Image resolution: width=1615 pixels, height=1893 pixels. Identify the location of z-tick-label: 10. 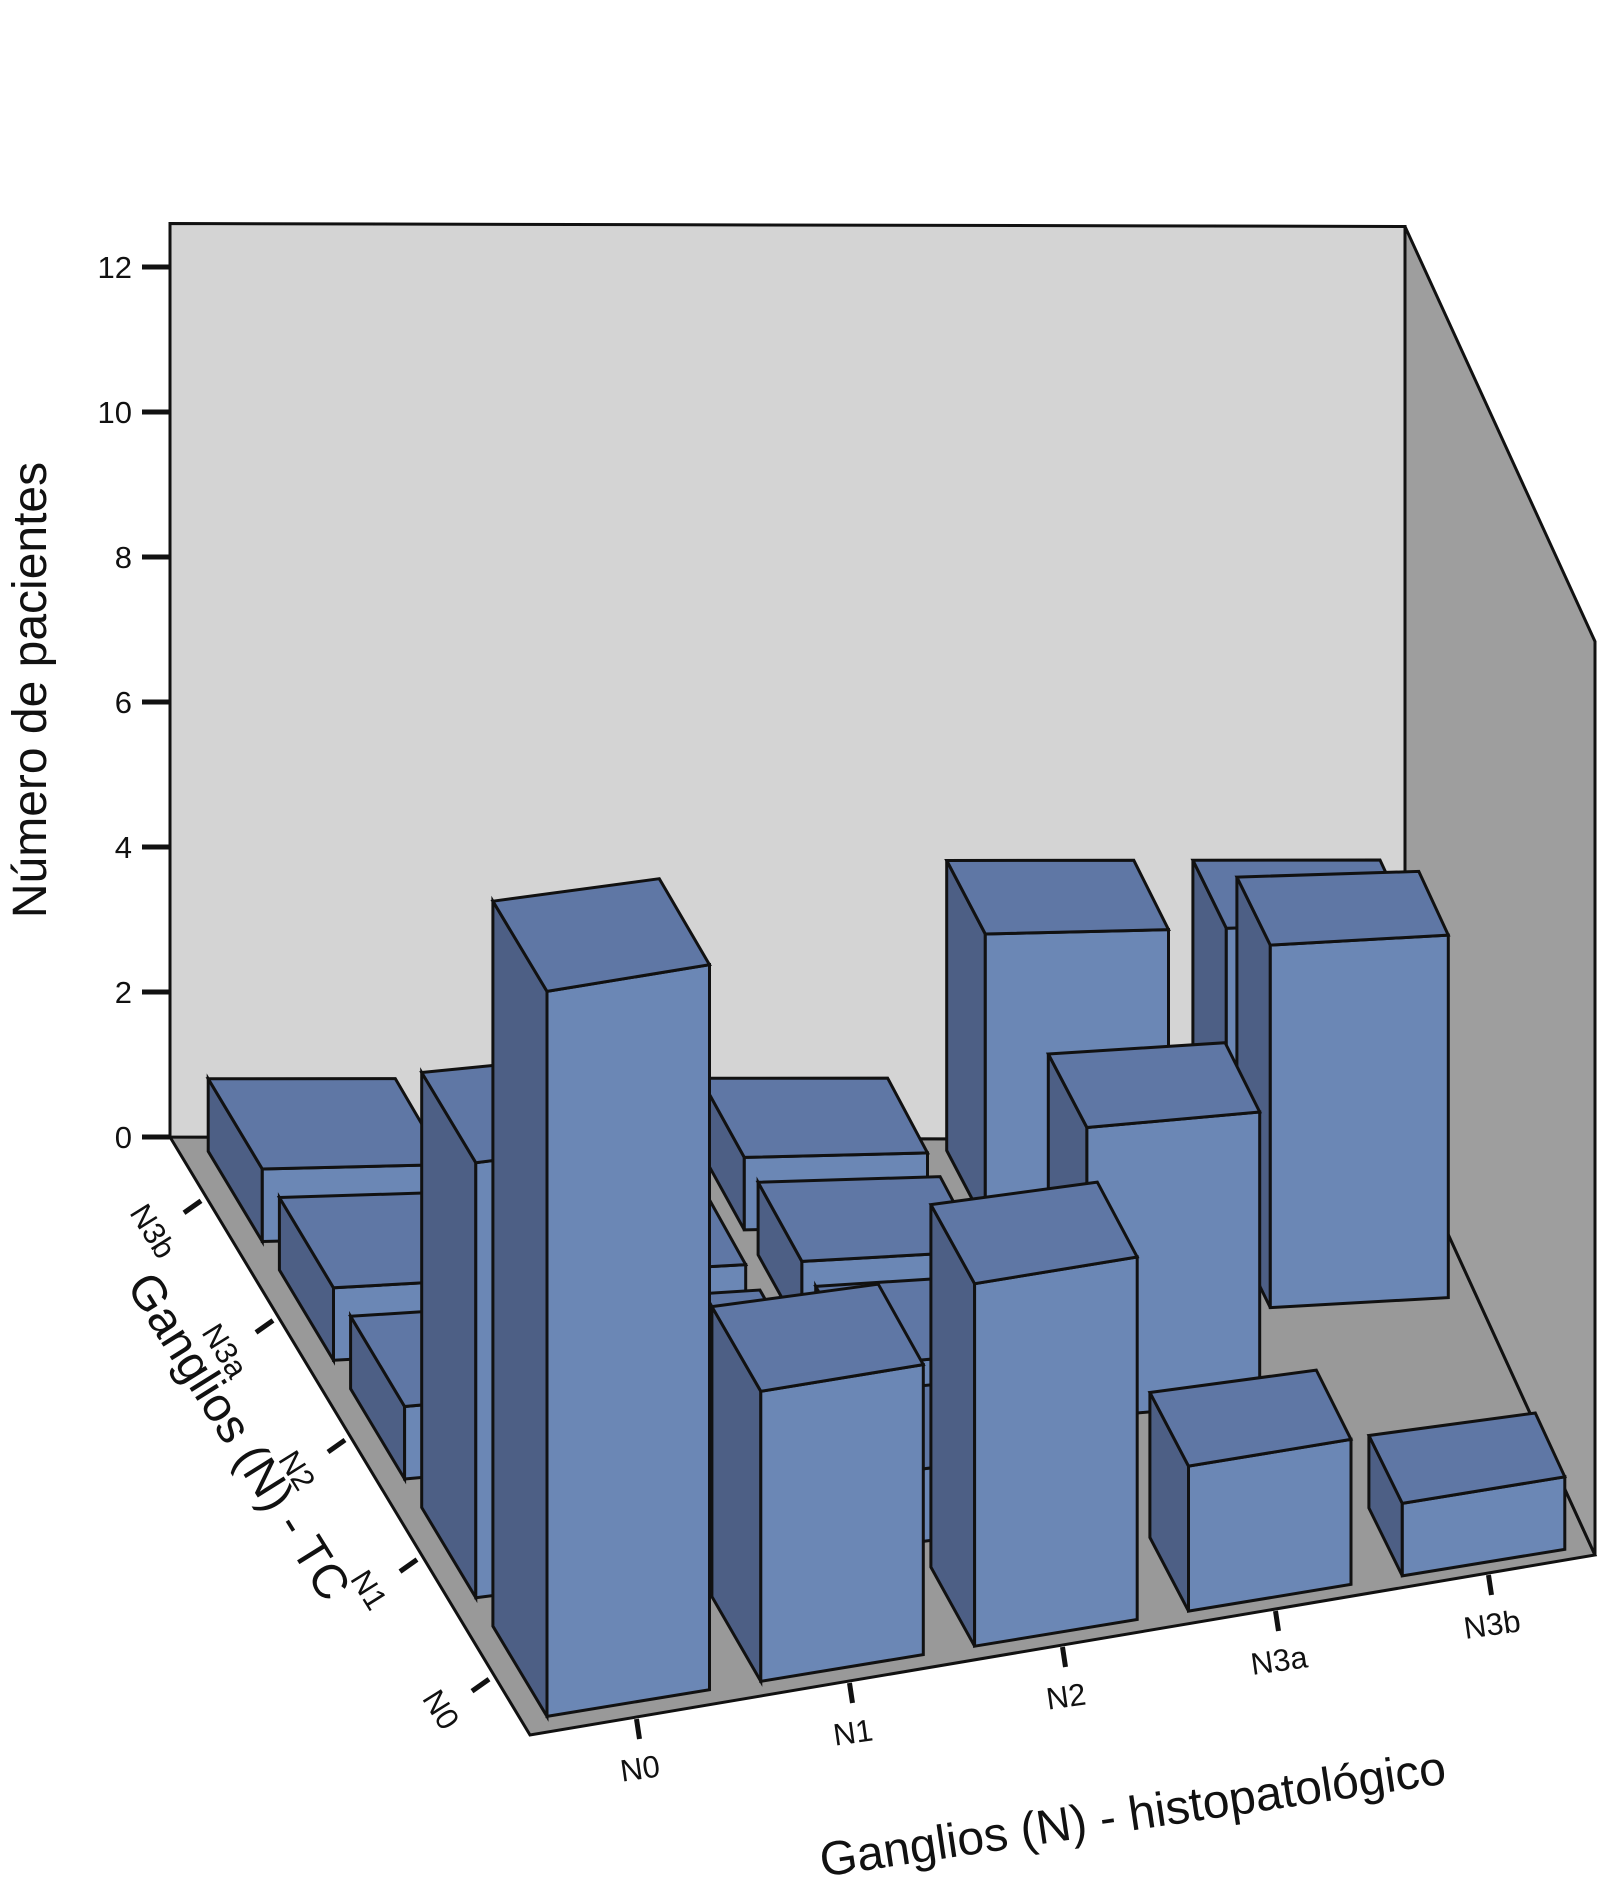
(115, 412).